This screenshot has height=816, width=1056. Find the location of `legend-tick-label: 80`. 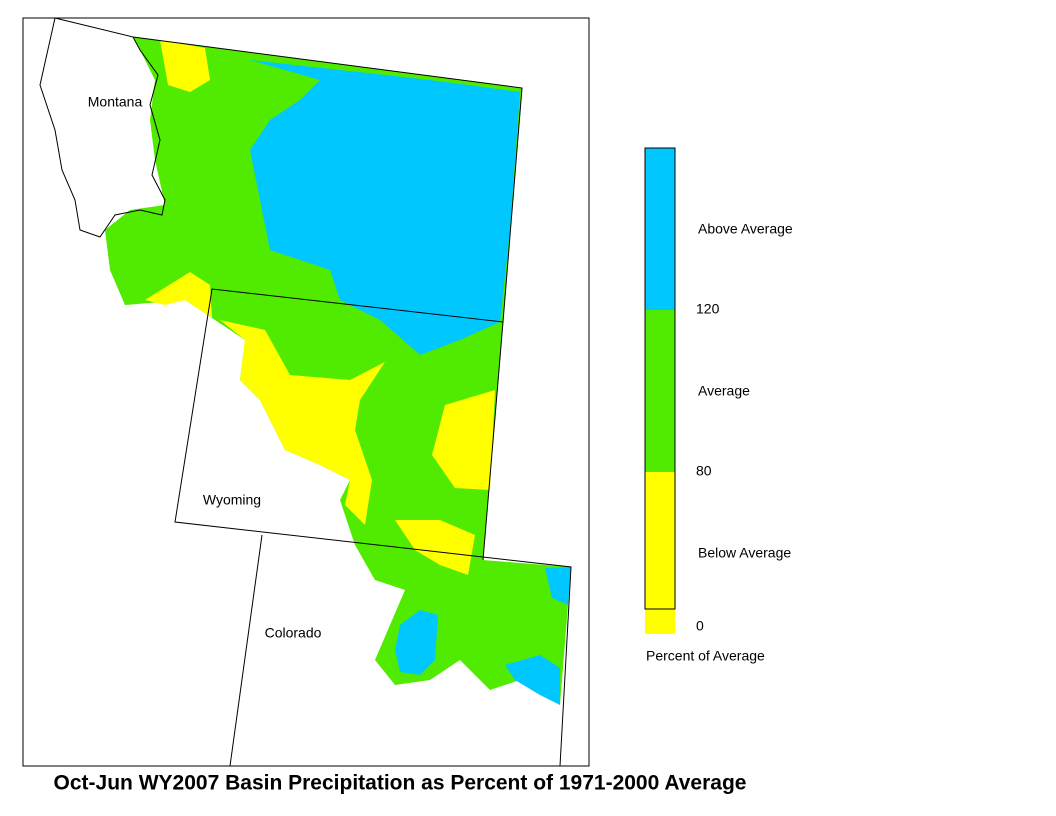

legend-tick-label: 80 is located at coordinates (704, 471).